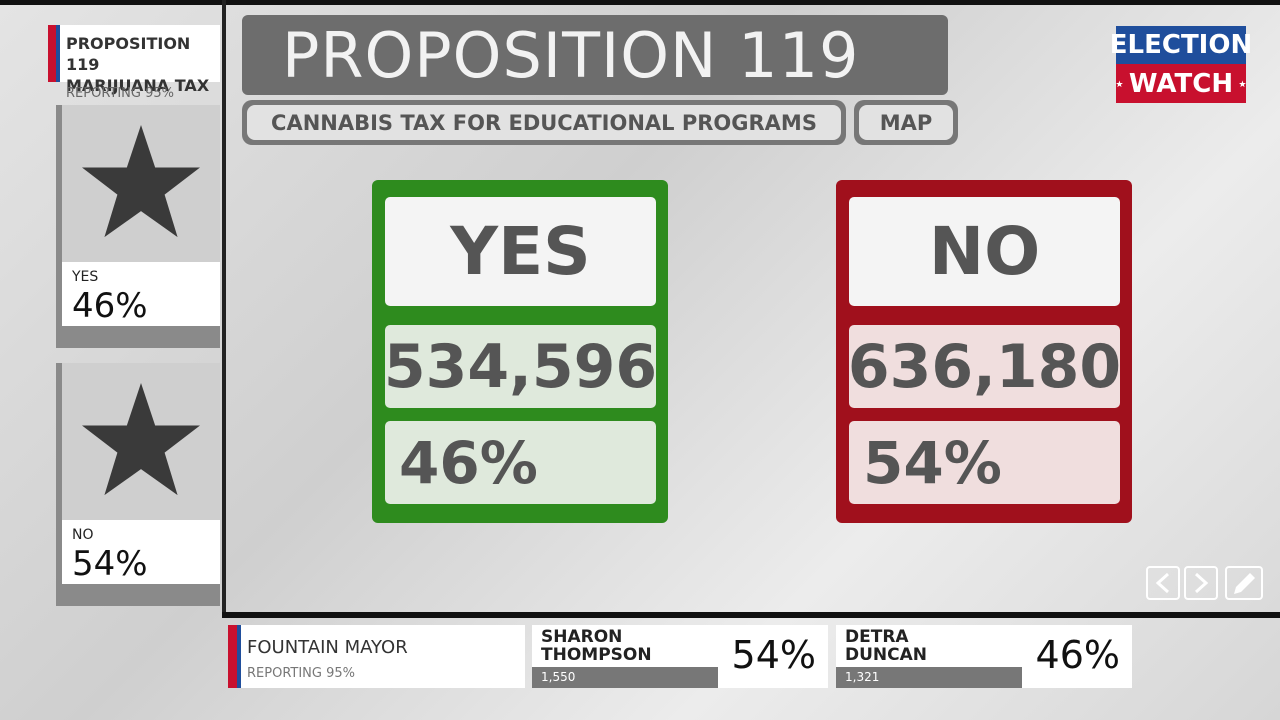 This screenshot has height=720, width=1280. I want to click on candidate-name: THOMPSON, so click(596, 655).